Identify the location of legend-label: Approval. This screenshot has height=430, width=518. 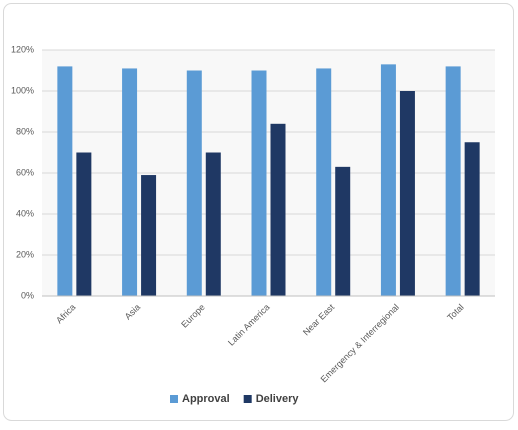
(206, 399).